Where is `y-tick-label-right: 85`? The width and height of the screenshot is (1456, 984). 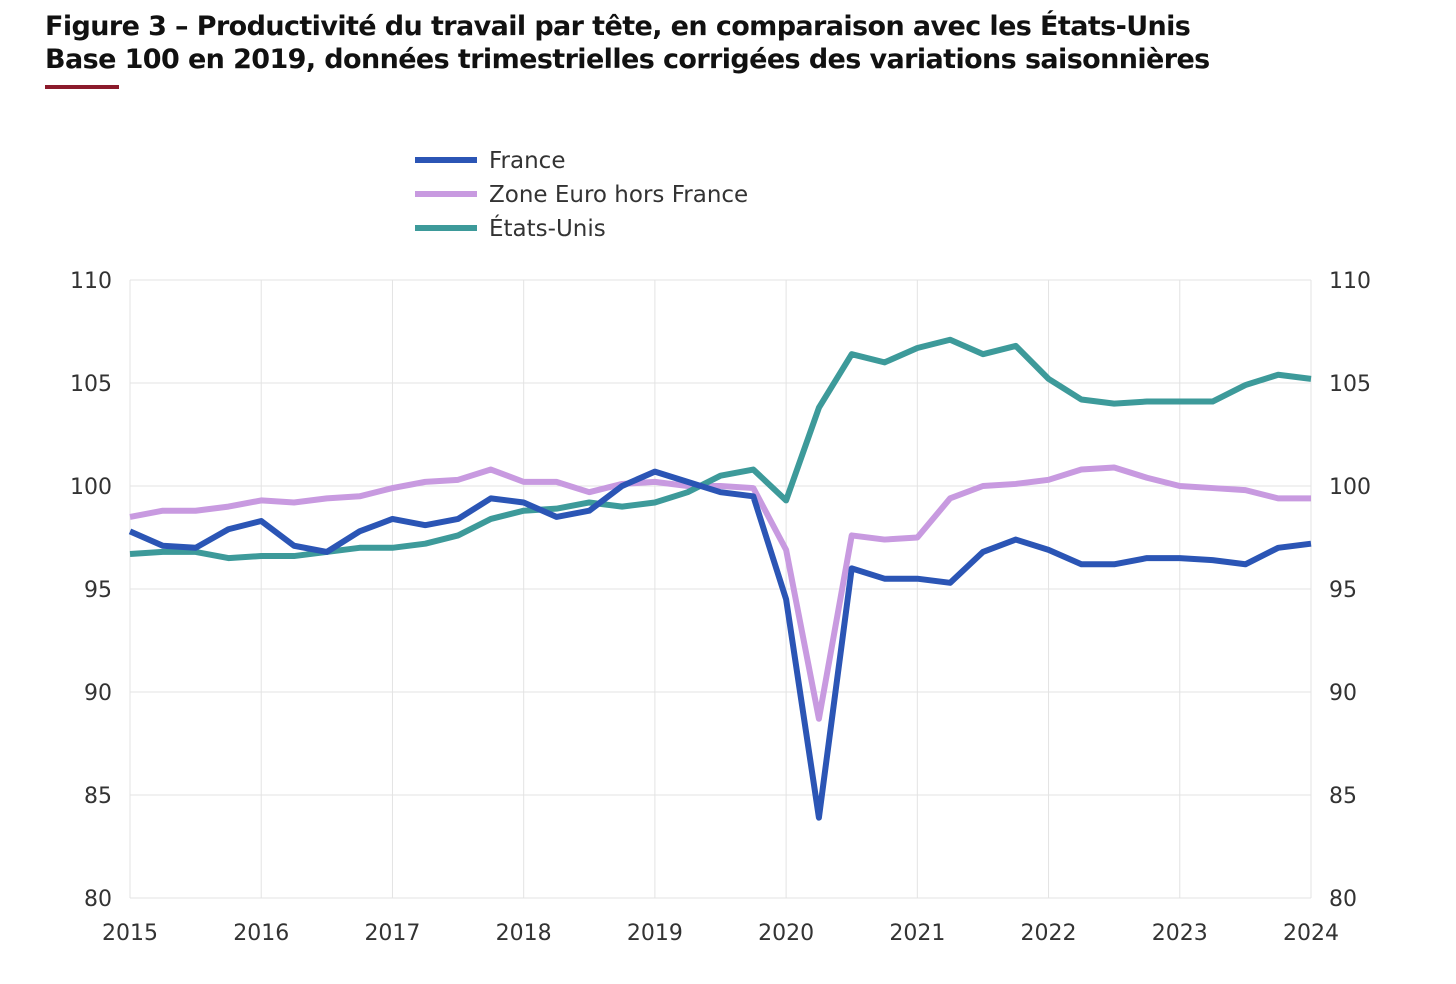
y-tick-label-right: 85 is located at coordinates (1343, 796).